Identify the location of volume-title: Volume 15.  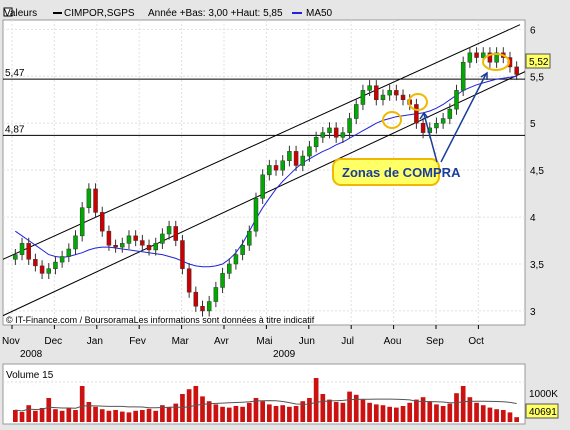
(30, 375).